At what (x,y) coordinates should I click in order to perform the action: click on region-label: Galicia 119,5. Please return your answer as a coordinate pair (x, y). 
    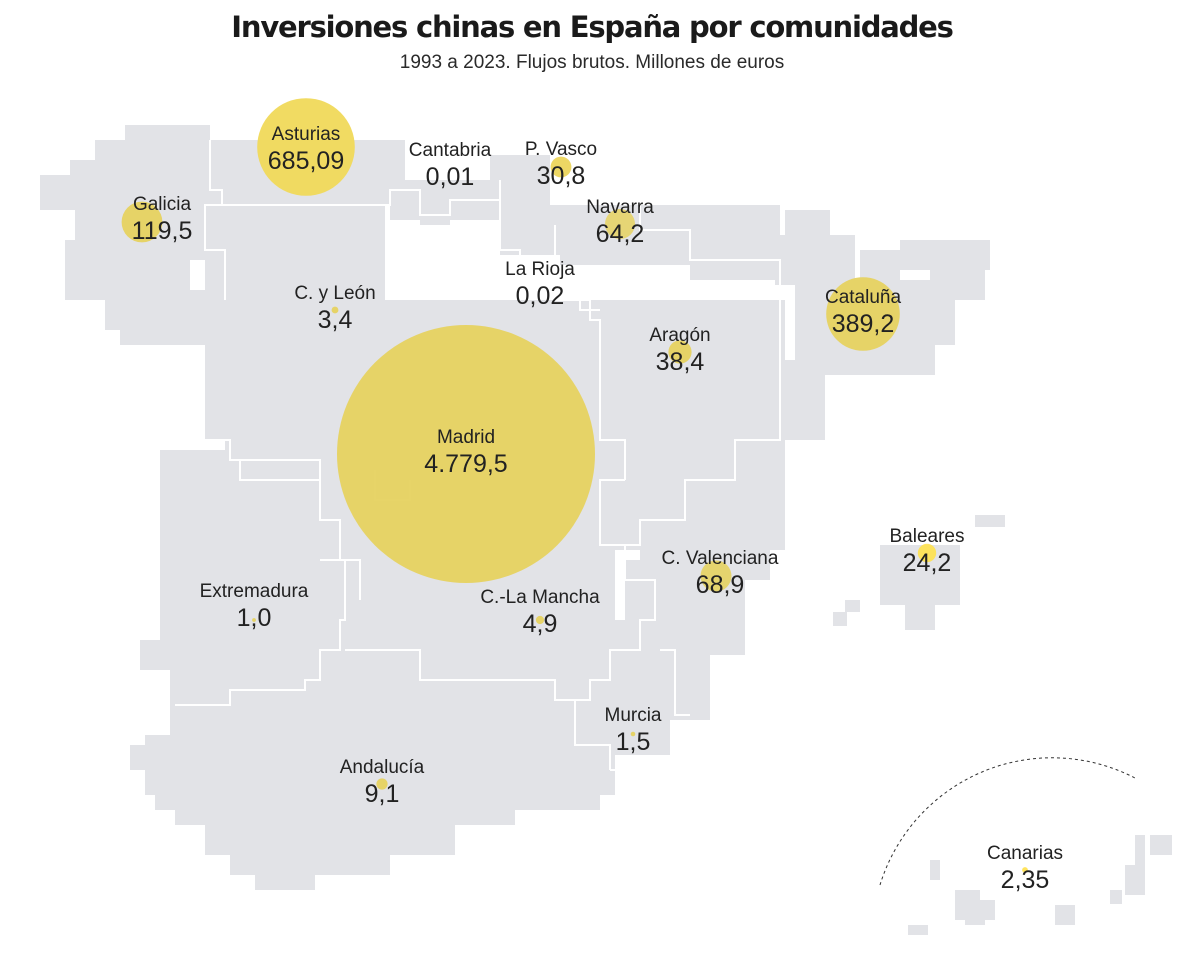
    Looking at the image, I should click on (162, 220).